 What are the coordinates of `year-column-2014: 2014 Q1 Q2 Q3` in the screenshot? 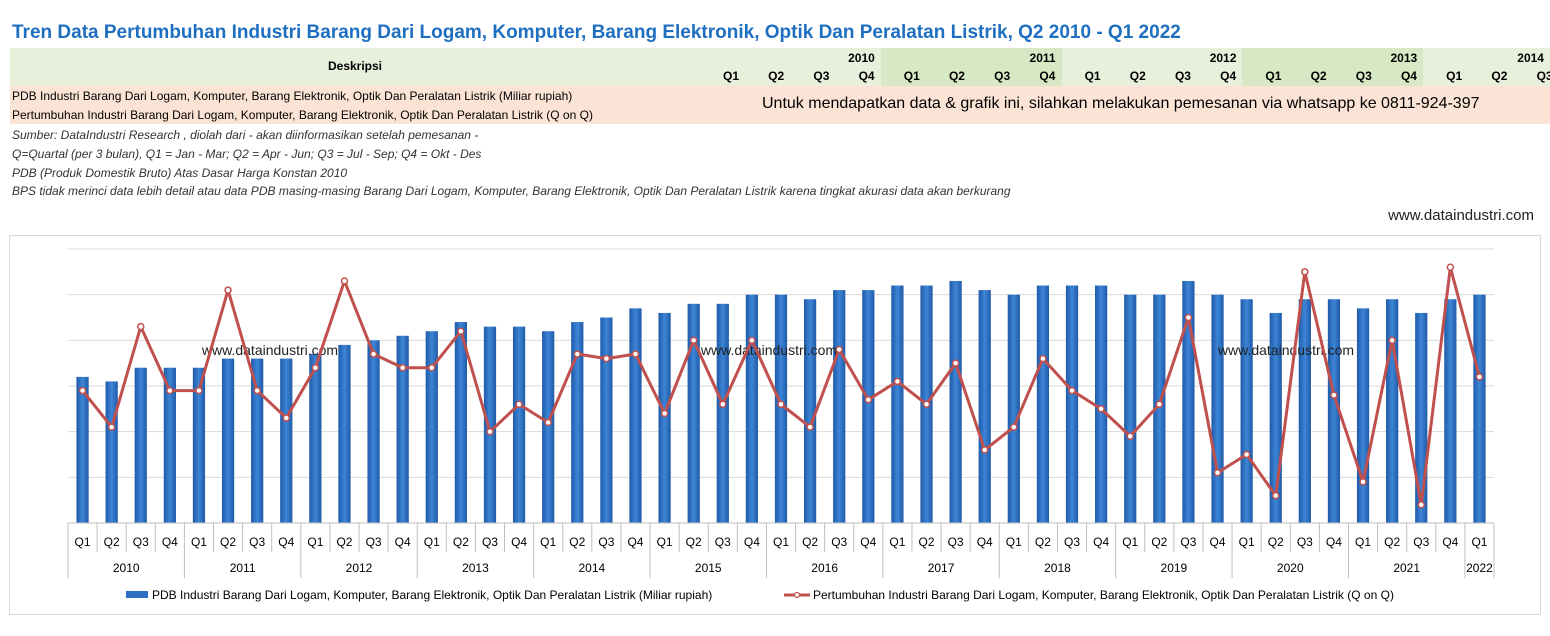 It's located at (1486, 67).